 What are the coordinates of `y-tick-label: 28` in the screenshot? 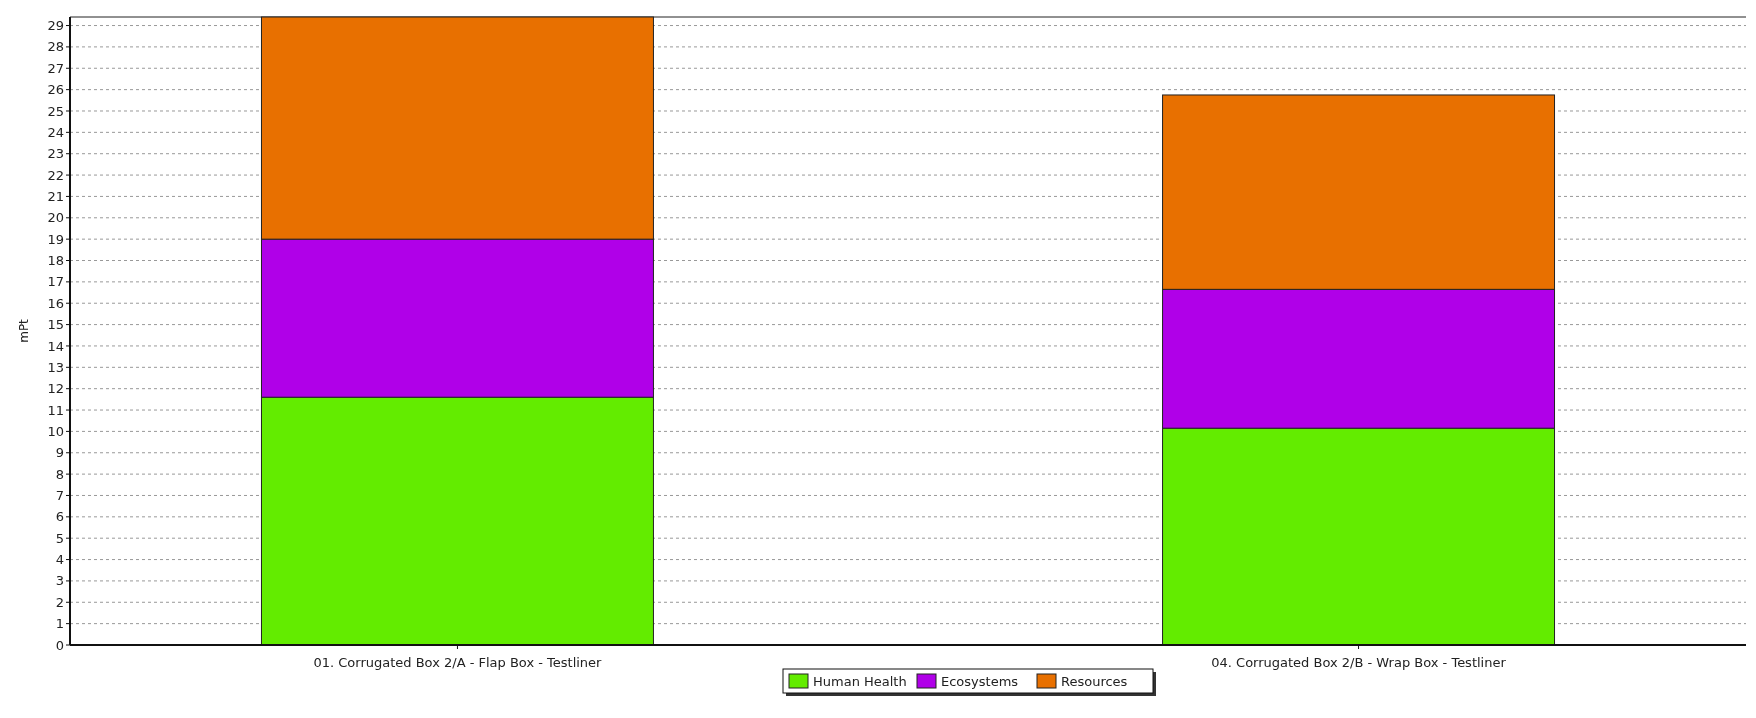 It's located at (55, 47).